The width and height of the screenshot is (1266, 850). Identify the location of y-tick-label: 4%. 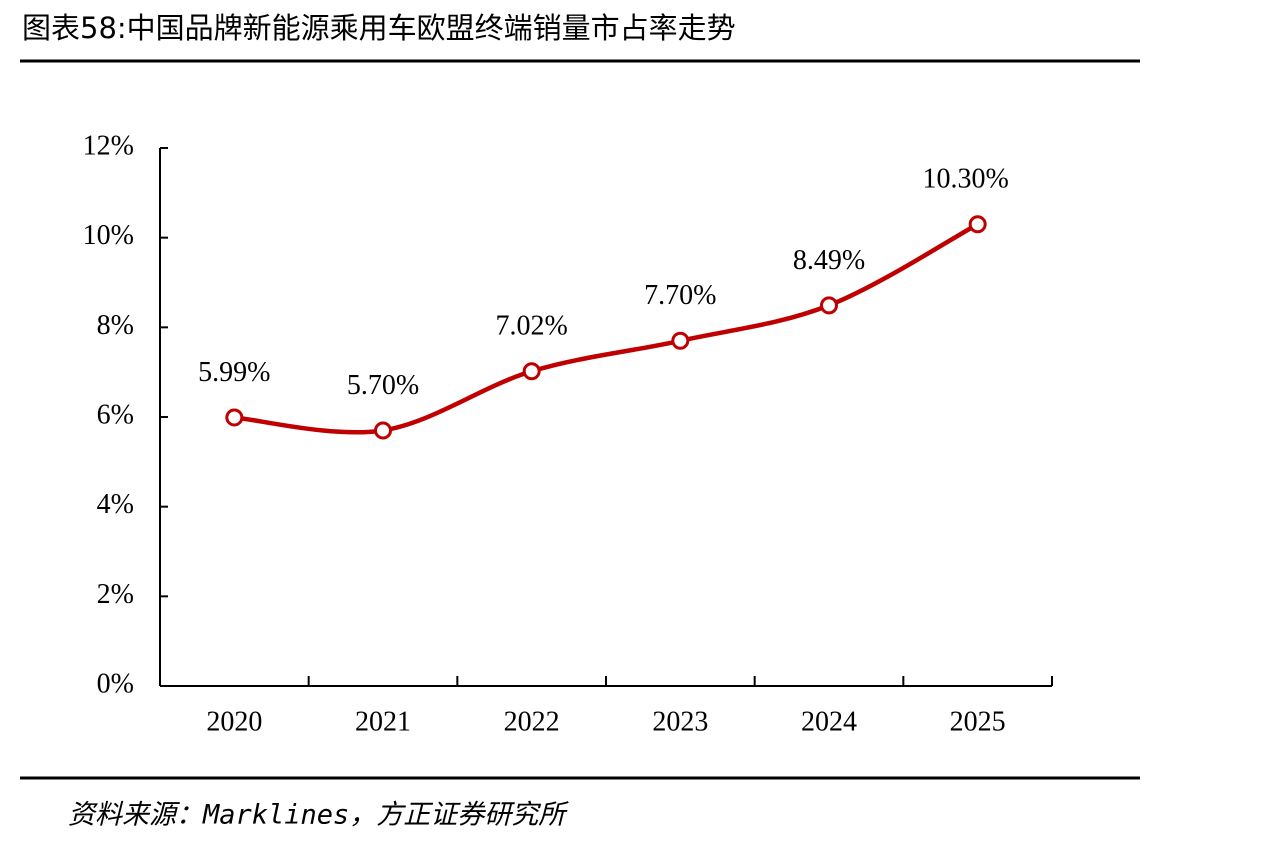
(115, 504).